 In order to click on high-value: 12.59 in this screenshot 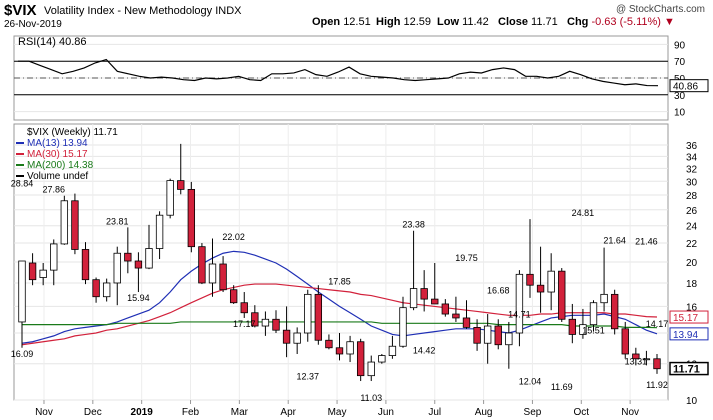, I will do `click(417, 22)`.